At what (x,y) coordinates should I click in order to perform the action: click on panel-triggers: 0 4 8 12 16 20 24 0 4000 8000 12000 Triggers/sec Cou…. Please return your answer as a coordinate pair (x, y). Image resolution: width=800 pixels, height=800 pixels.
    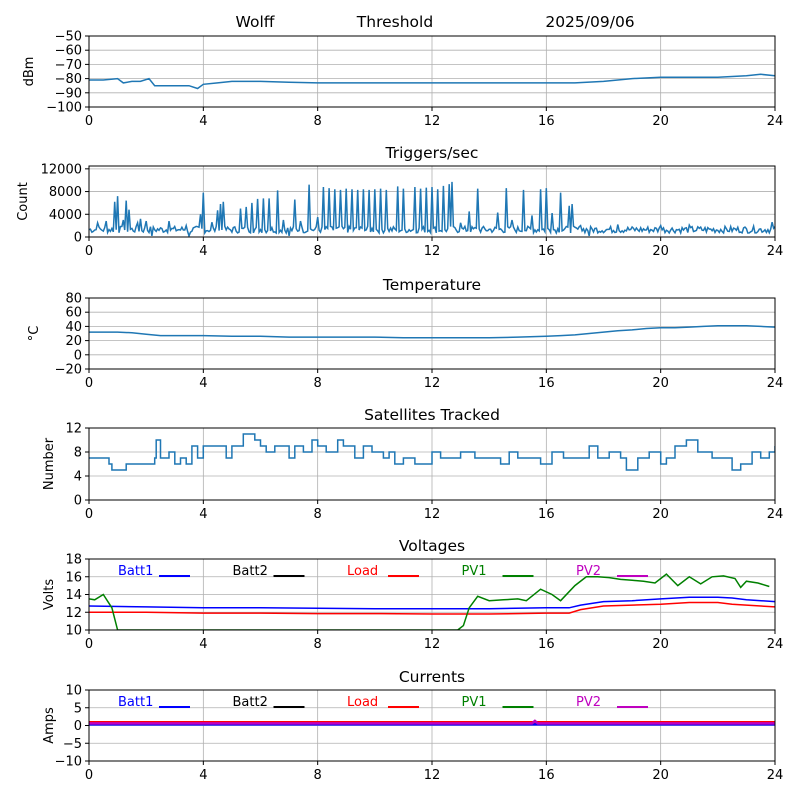
    Looking at the image, I should click on (399, 201).